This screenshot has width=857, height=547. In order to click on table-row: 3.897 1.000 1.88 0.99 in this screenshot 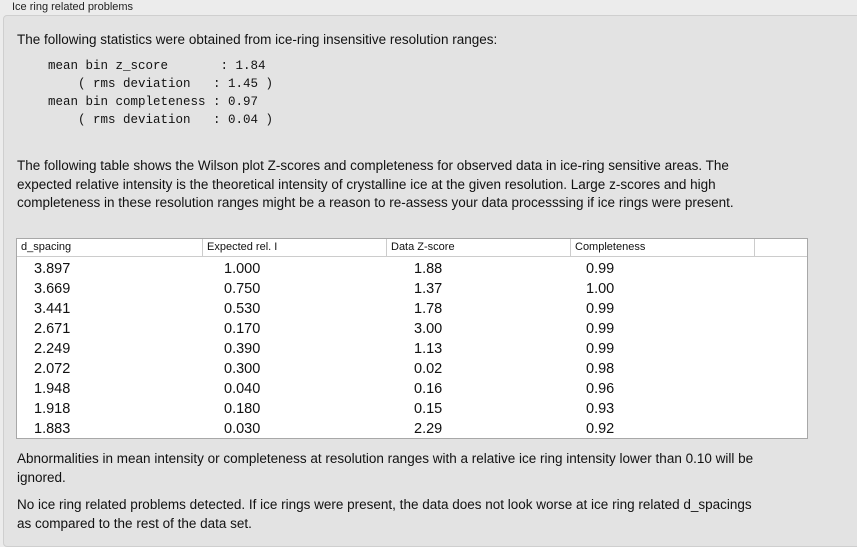, I will do `click(412, 269)`.